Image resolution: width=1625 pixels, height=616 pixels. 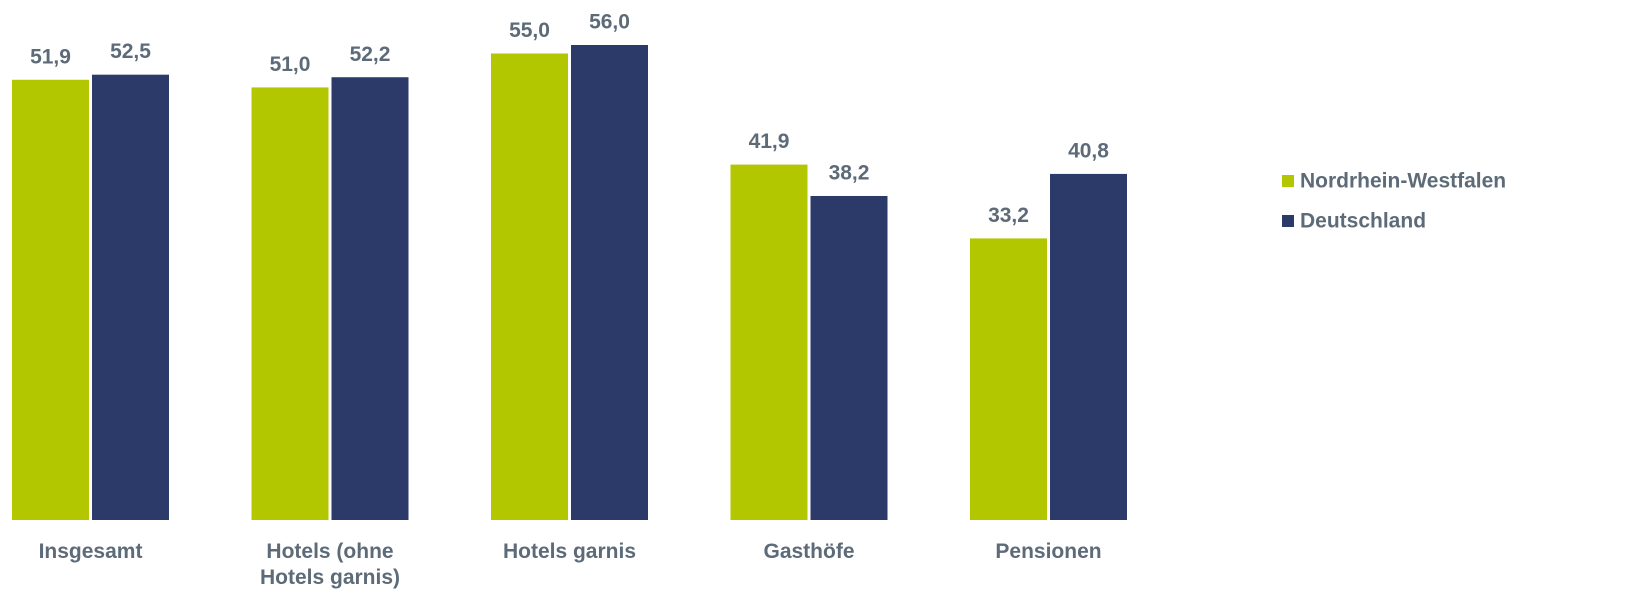 I want to click on data-label: 52,2, so click(x=370, y=54).